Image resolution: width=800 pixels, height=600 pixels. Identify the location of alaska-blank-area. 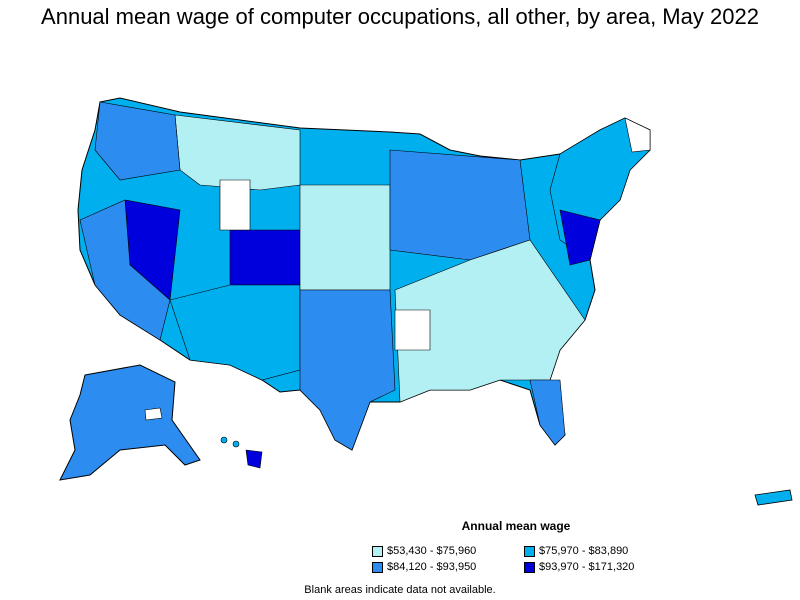
(153, 414).